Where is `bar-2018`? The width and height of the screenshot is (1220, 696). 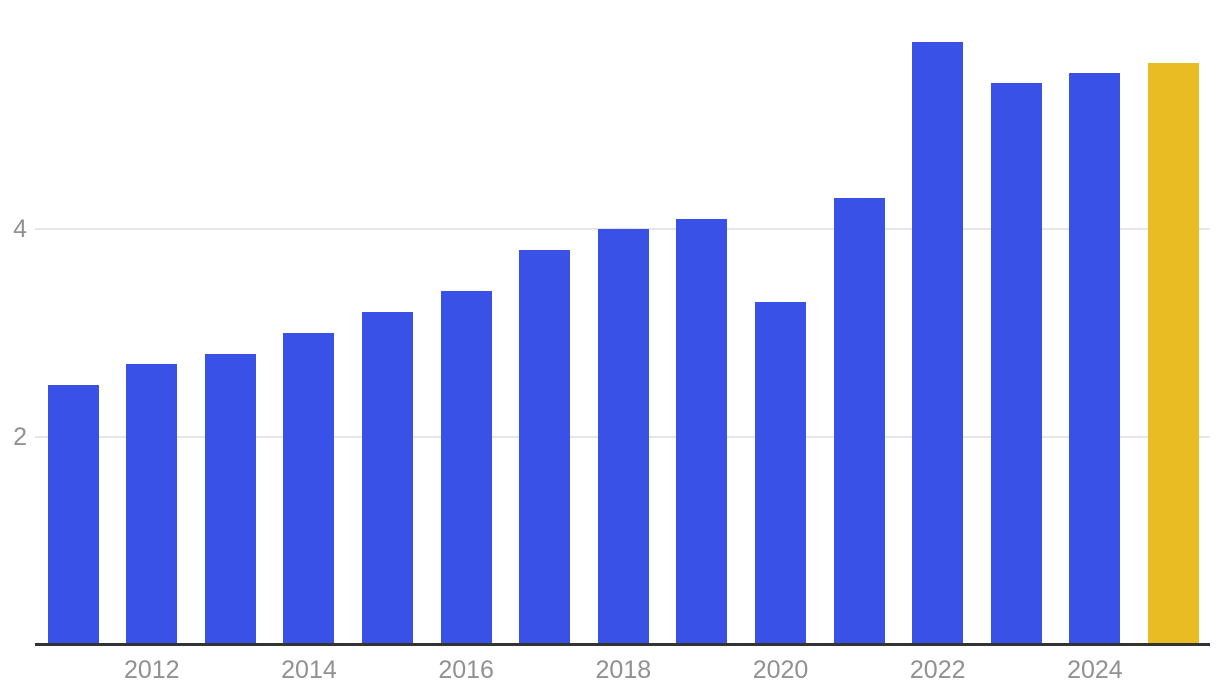
bar-2018 is located at coordinates (623, 436).